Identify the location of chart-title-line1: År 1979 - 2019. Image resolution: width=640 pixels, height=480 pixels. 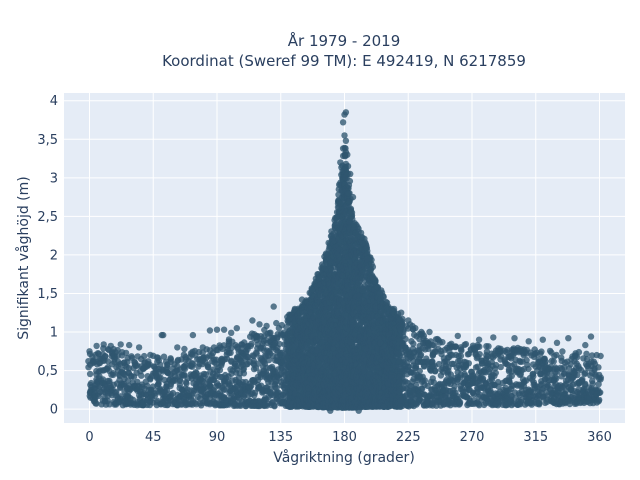
(344, 40).